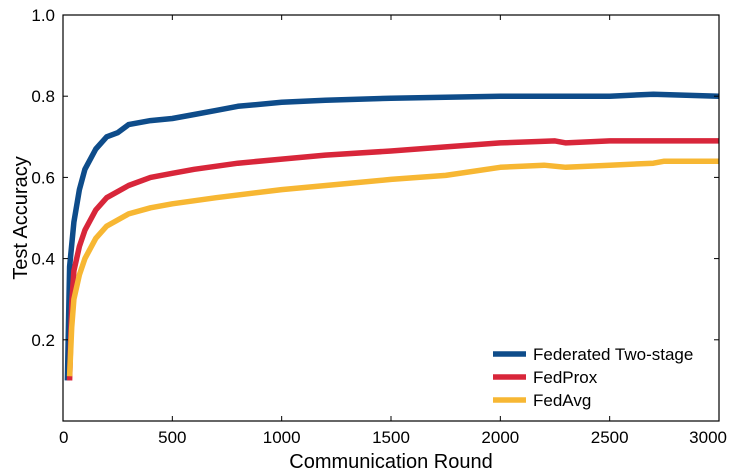 The image size is (746, 472). I want to click on y-tick-label: 0.2, so click(43, 340).